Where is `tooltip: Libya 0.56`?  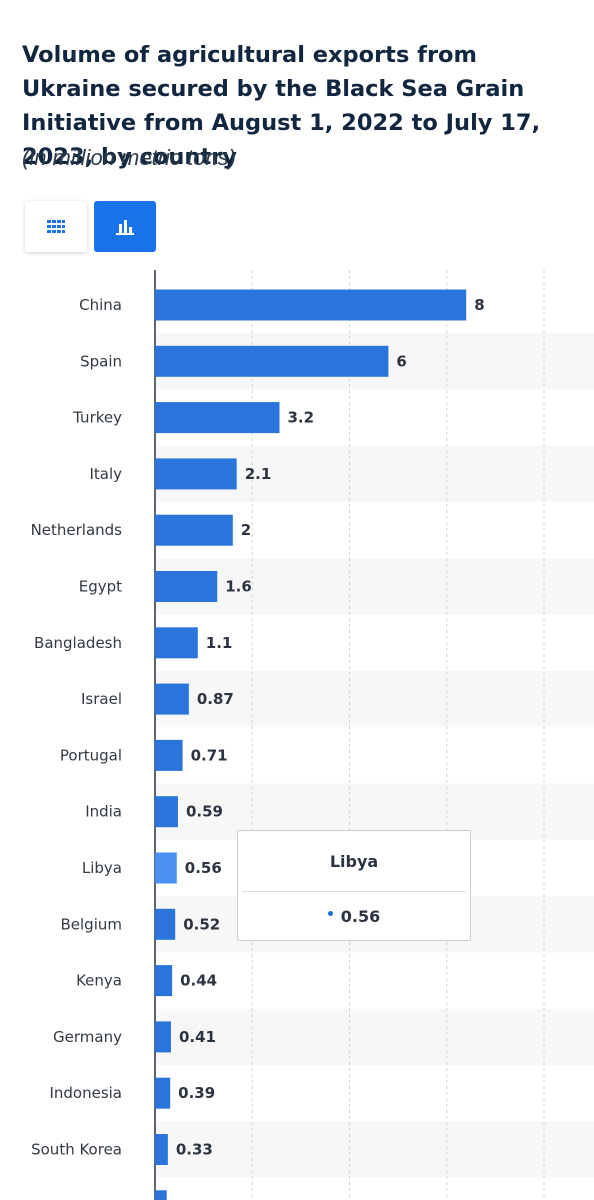
tooltip: Libya 0.56 is located at coordinates (354, 885).